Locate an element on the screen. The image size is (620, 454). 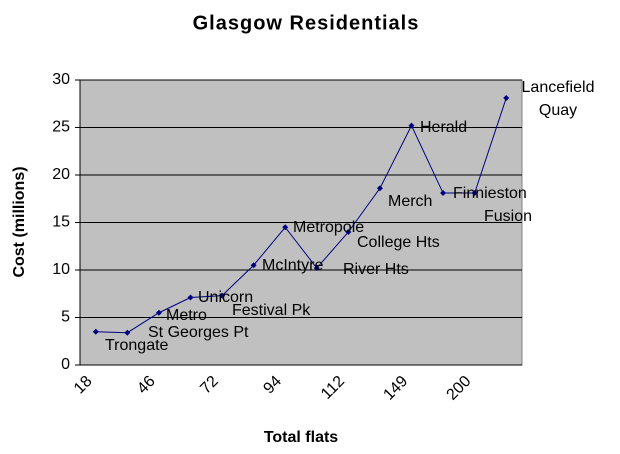
point-label: McIntyre is located at coordinates (292, 265).